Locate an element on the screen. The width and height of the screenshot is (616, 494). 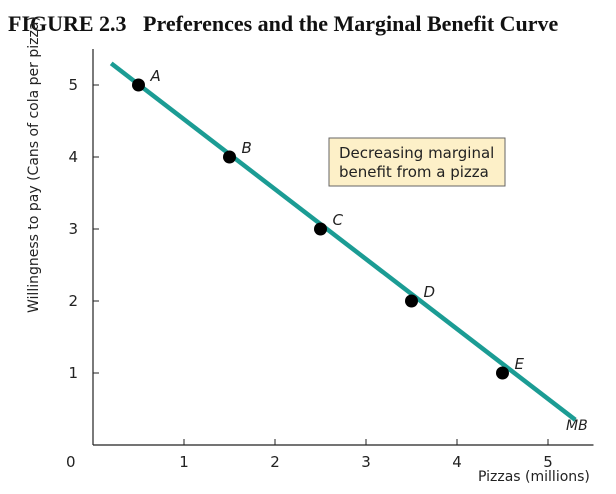
point-label-a: A is located at coordinates (155, 76).